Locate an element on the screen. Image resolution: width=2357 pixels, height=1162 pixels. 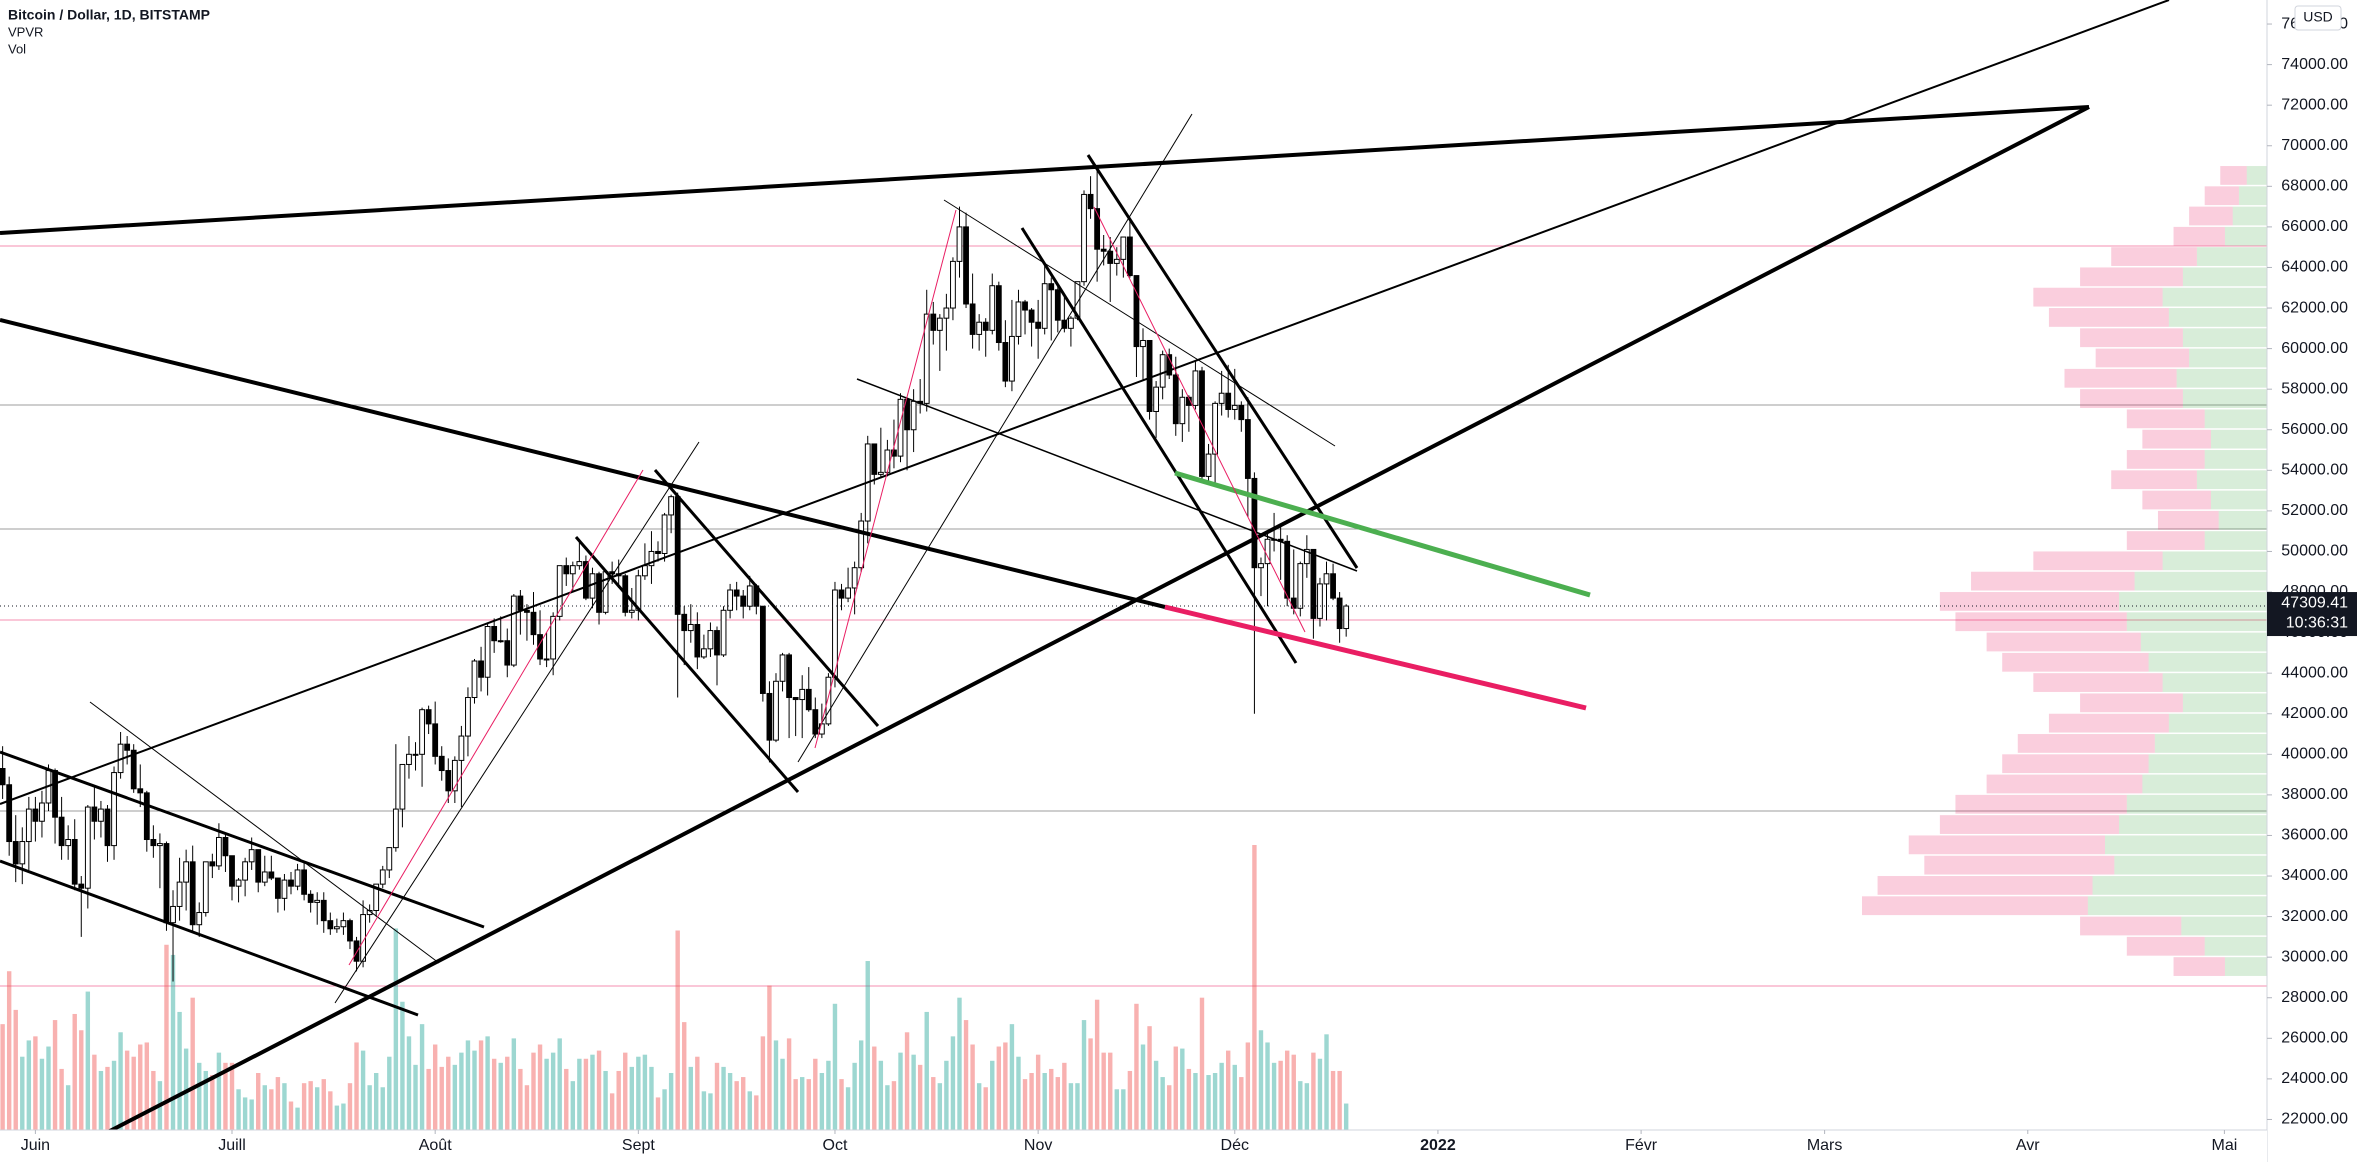
y-tick-label: 36000.00 is located at coordinates (2314, 835).